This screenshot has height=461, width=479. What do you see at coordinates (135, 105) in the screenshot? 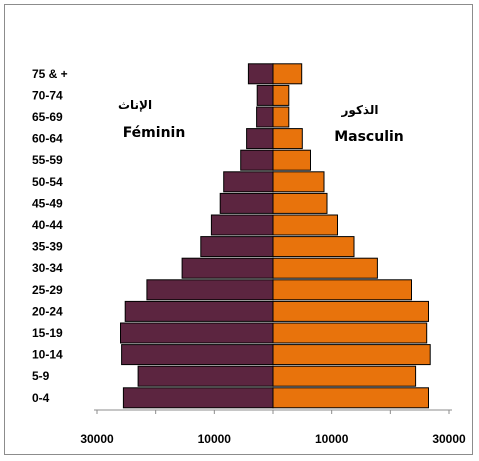
I see `legend-female-arabic: الإناث` at bounding box center [135, 105].